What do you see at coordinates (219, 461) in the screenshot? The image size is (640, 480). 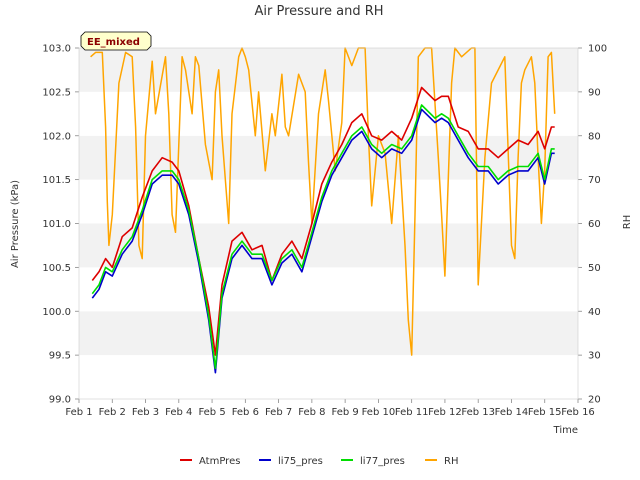 I see `legend-label: AtmPres` at bounding box center [219, 461].